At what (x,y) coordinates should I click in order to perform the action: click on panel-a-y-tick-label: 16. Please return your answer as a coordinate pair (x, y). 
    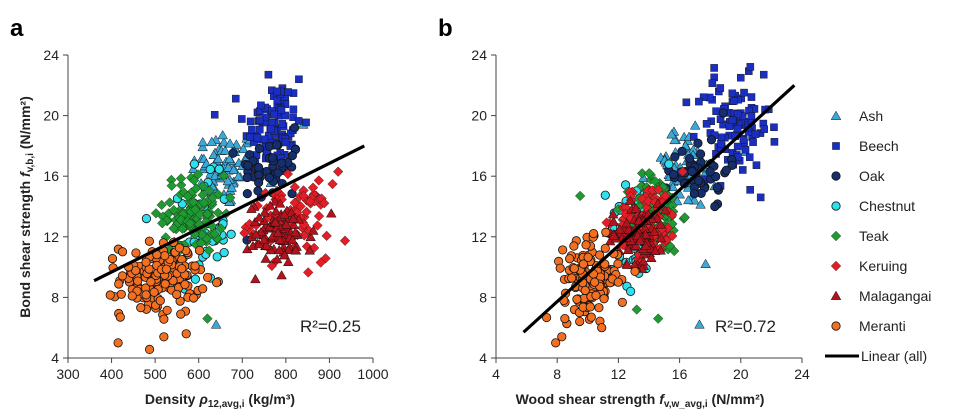
    Looking at the image, I should click on (51, 176).